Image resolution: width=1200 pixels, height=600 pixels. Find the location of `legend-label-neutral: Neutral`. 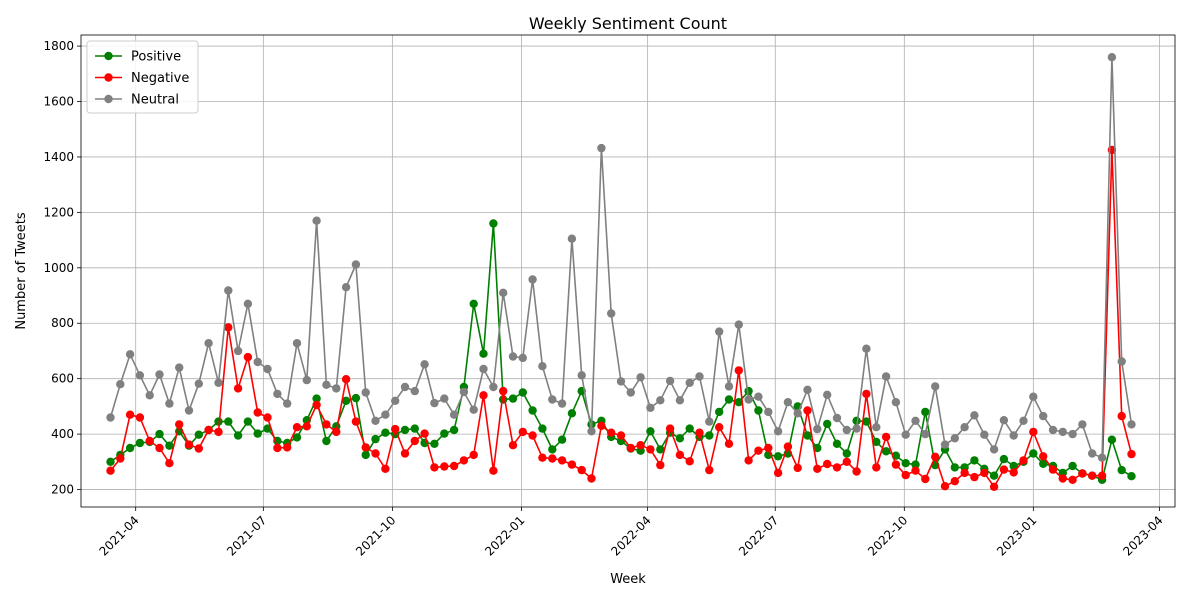

legend-label-neutral: Neutral is located at coordinates (155, 100).